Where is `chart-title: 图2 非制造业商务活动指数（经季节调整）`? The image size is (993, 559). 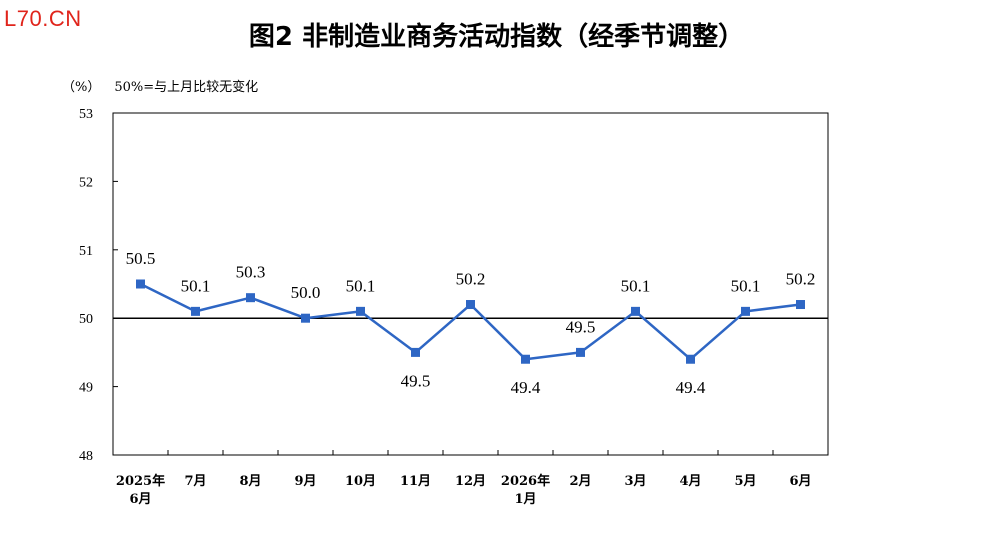
chart-title: 图2 非制造业商务活动指数（经季节调整） is located at coordinates (496, 37).